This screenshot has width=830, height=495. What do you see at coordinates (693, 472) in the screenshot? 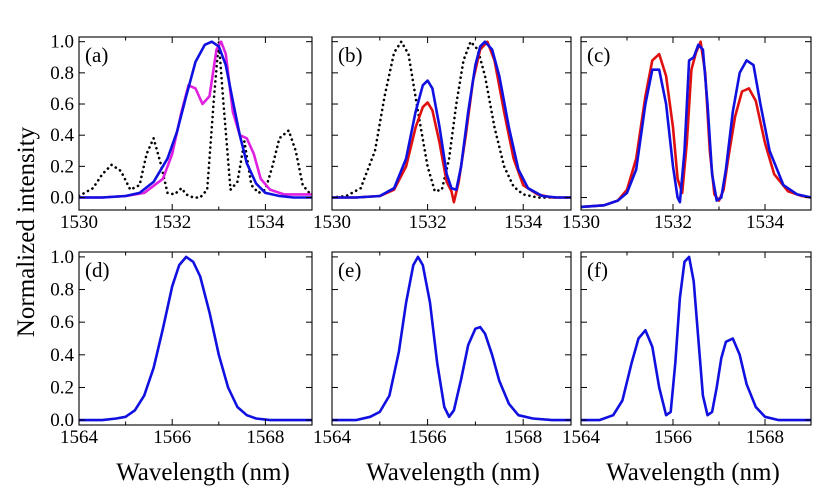
I see `x-axis-title-right: Wavelength (nm)` at bounding box center [693, 472].